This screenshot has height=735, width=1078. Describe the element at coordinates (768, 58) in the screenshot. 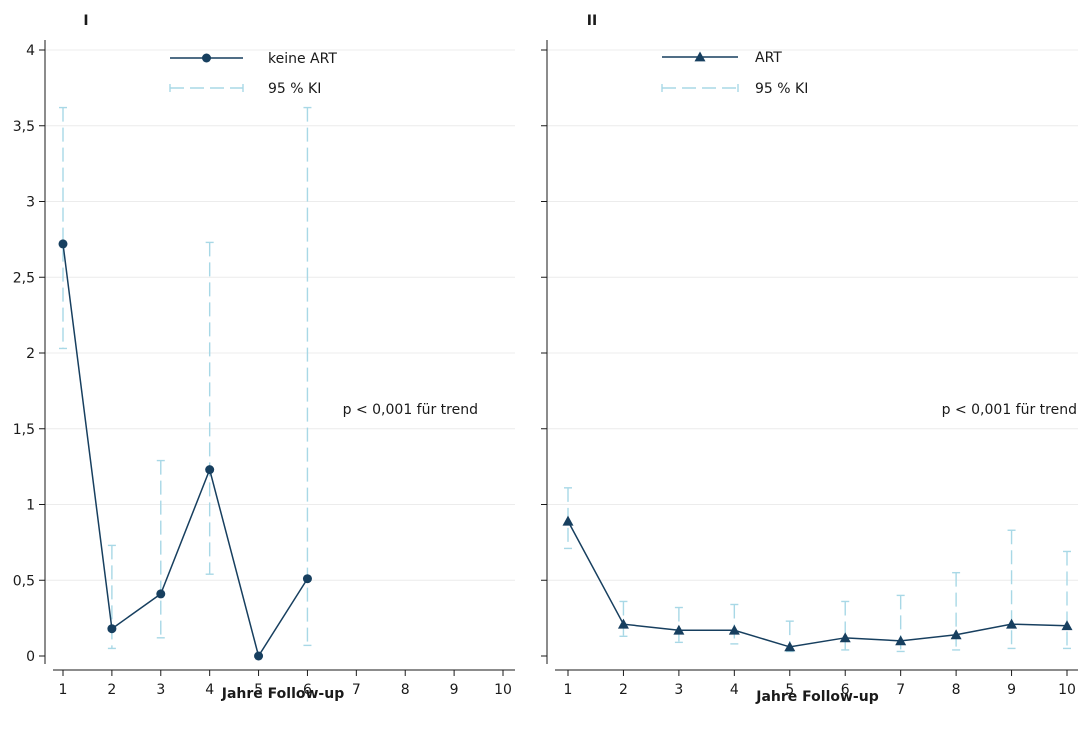

I see `legend-label-series: ART` at that location.